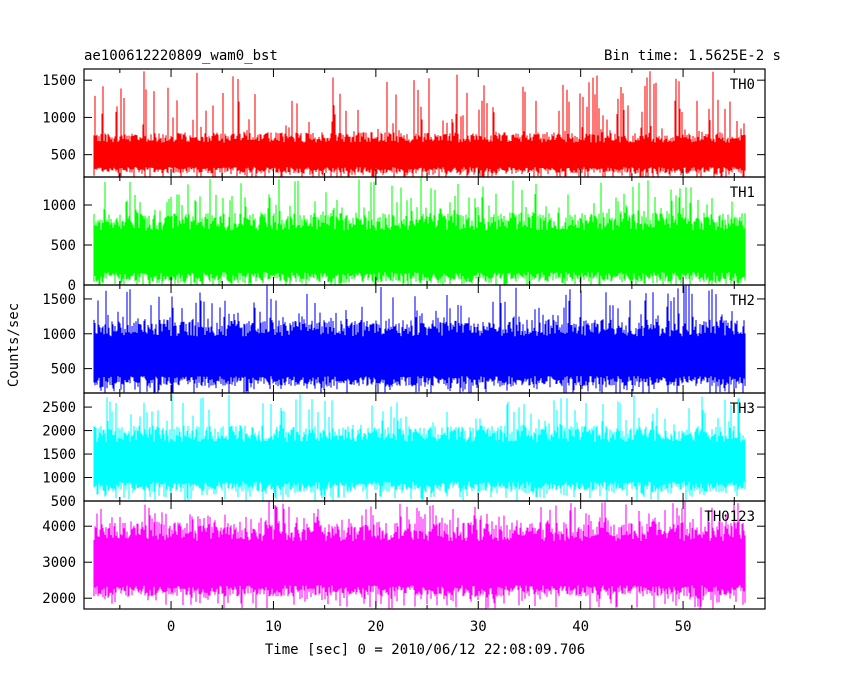 Image resolution: width=850 pixels, height=680 pixels. Describe the element at coordinates (375, 627) in the screenshot. I see `x-tick-label: 20` at that location.